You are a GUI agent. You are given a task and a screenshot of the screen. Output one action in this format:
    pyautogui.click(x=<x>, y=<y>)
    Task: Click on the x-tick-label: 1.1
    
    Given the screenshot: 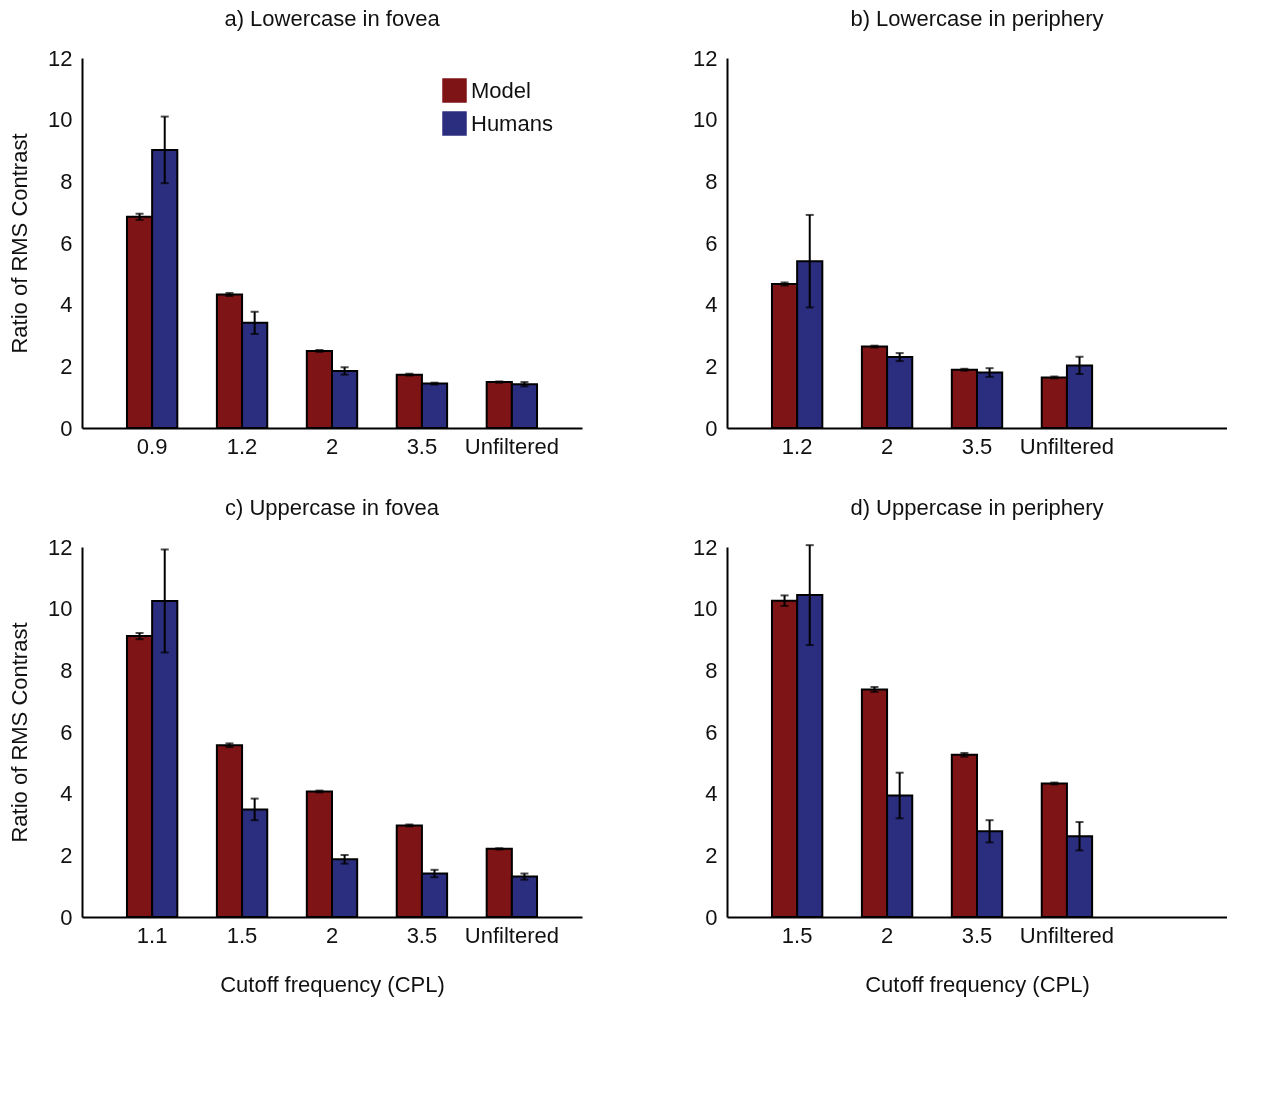 What is the action you would take?
    pyautogui.click(x=152, y=935)
    